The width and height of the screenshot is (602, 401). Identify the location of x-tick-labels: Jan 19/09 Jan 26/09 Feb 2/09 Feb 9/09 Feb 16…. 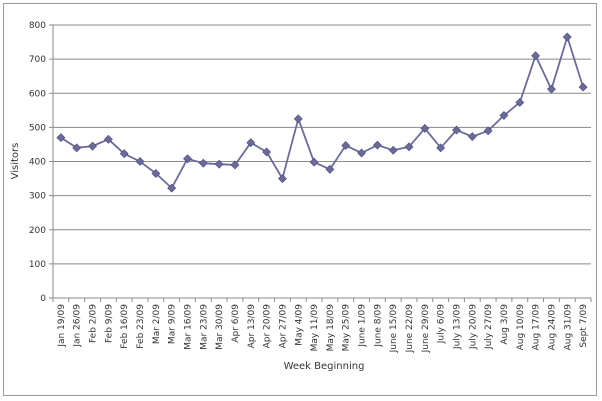
(323, 329).